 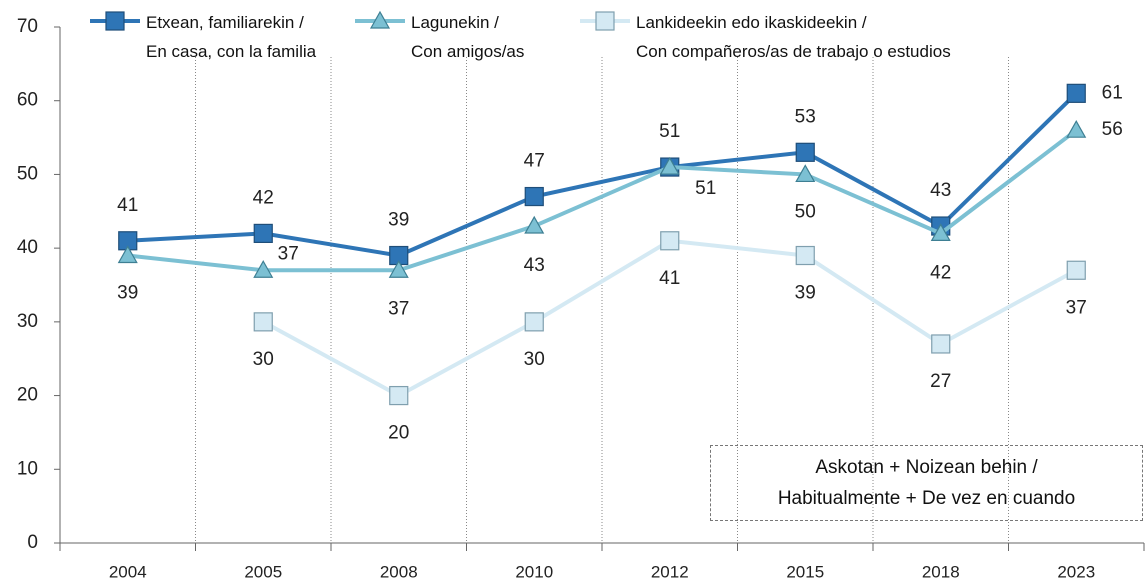 What do you see at coordinates (128, 571) in the screenshot?
I see `x-tick-label: 2004` at bounding box center [128, 571].